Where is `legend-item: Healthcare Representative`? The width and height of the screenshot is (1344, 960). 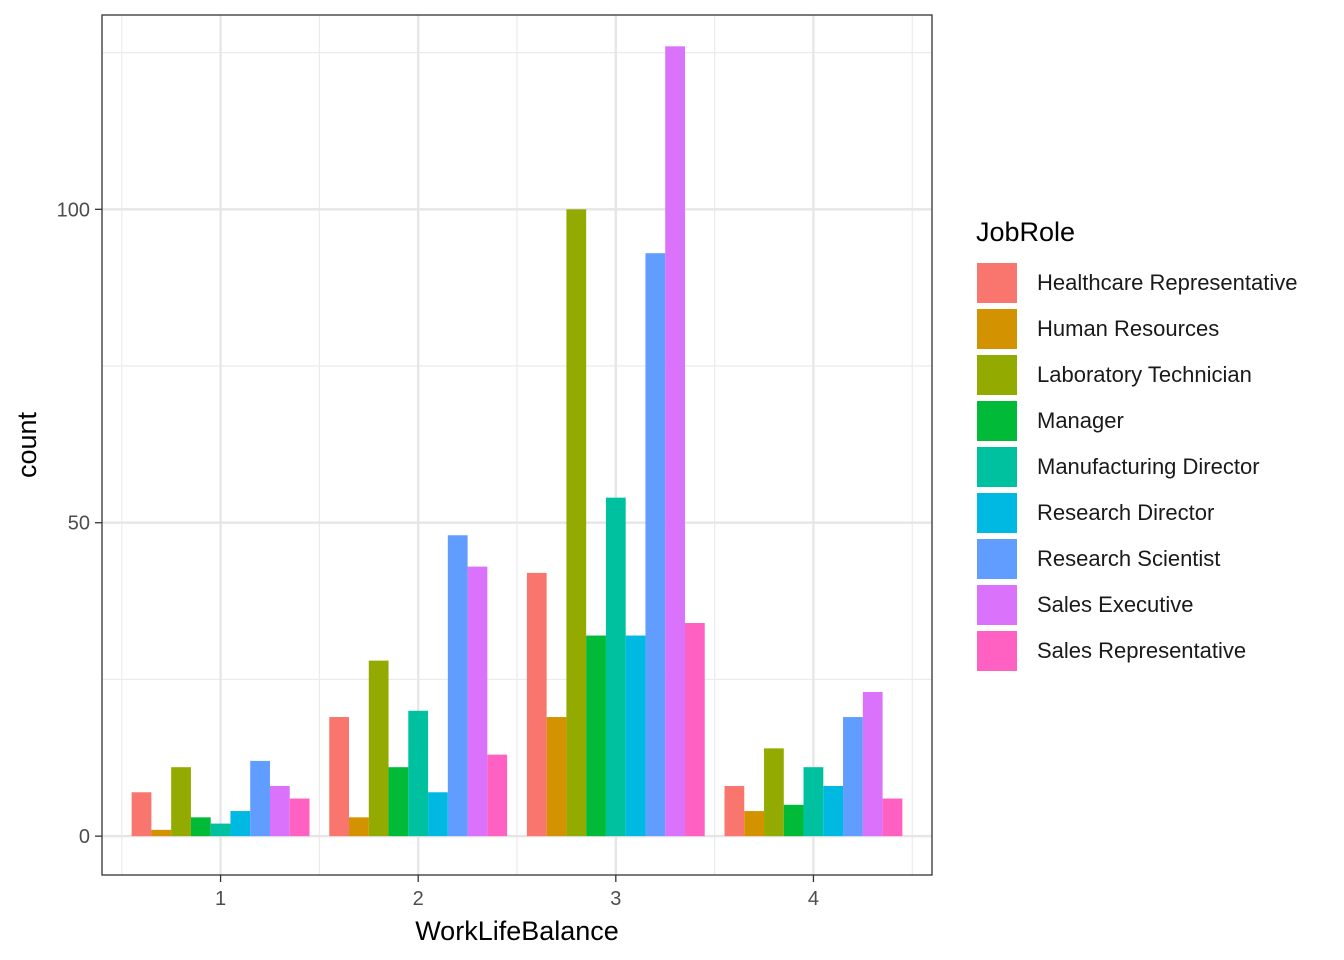
legend-item: Healthcare Representative is located at coordinates (1156, 283).